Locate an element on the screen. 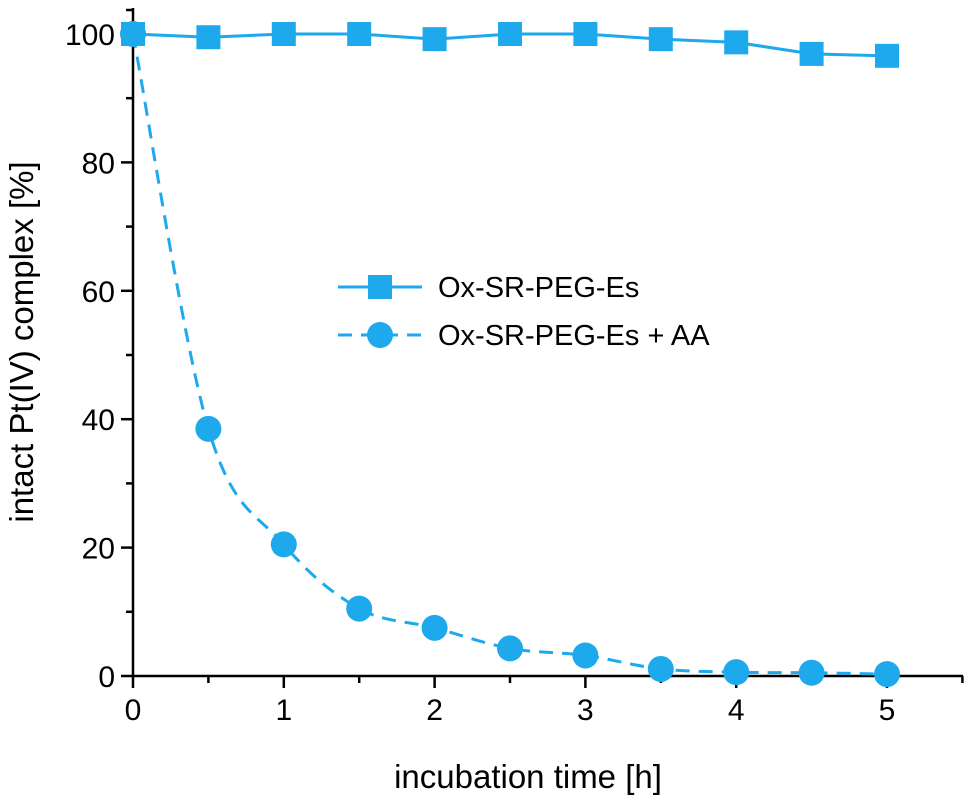 Image resolution: width=965 pixels, height=798 pixels. legend: Ox-SR-PEG-Es Ox-SR-PEG-Es + AA is located at coordinates (524, 312).